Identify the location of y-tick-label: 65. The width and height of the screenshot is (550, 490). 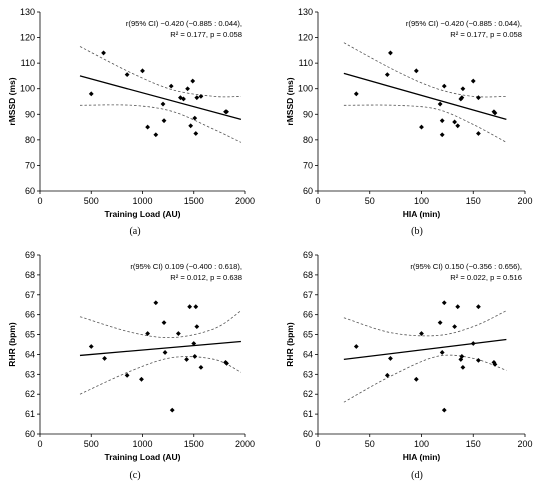
(30, 335).